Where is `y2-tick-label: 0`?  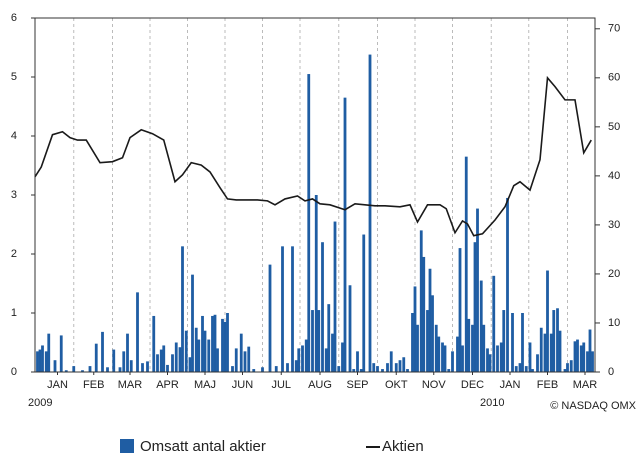 y2-tick-label: 0 is located at coordinates (611, 372).